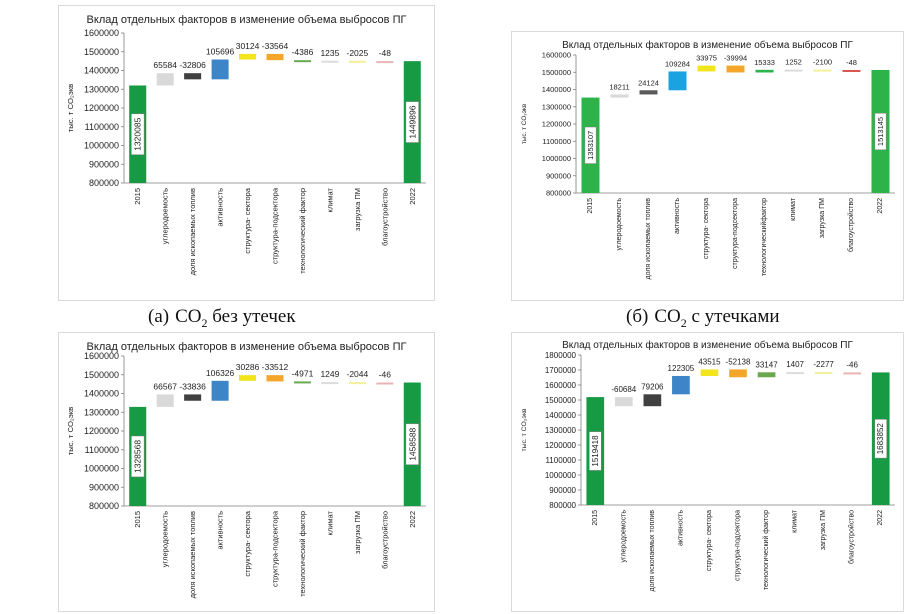 The width and height of the screenshot is (909, 614). Describe the element at coordinates (652, 386) in the screenshot. I see `data-label: 79206` at that location.